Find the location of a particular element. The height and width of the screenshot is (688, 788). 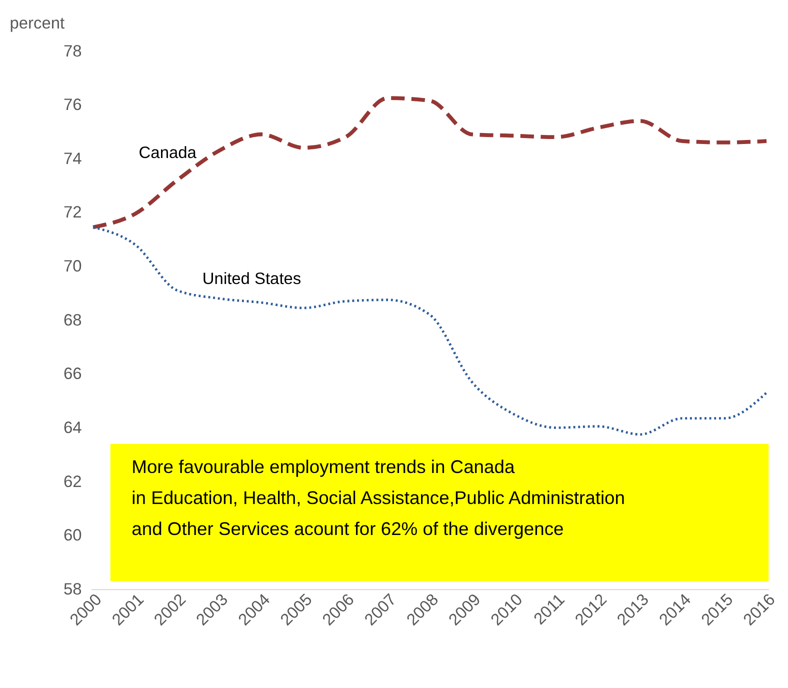

y-tick-label: 72 is located at coordinates (73, 213).